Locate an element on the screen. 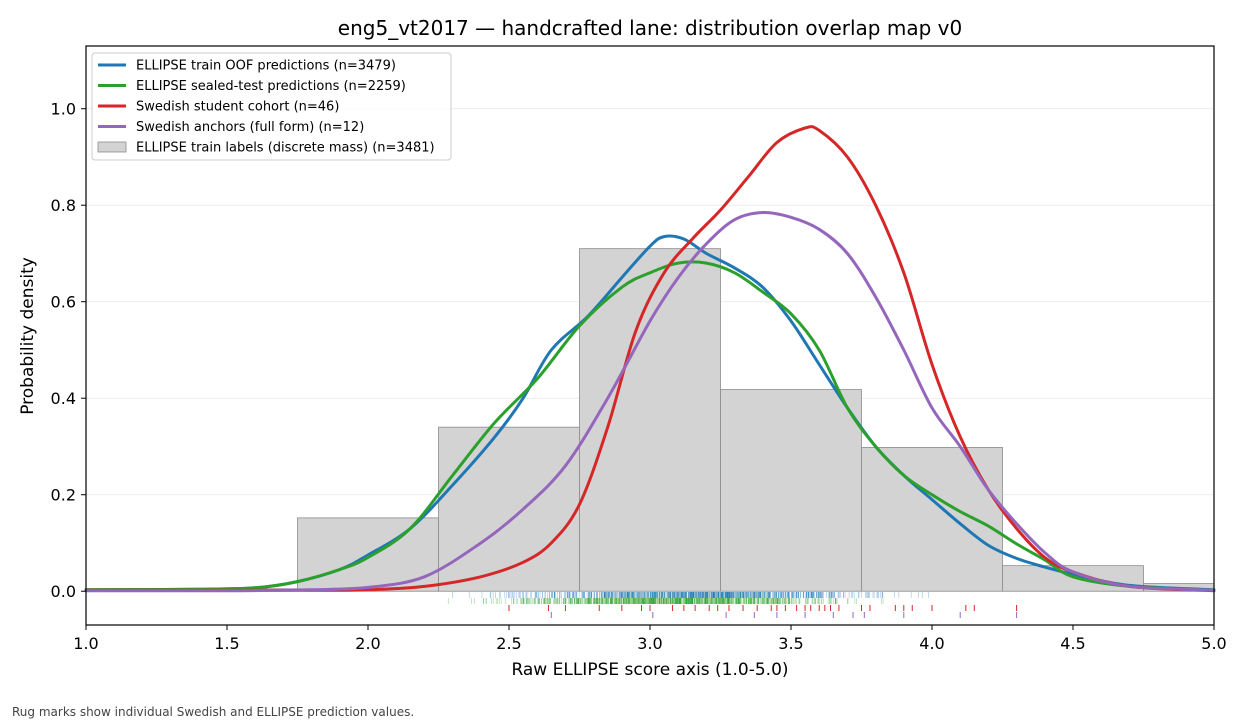 The image size is (1248, 728). legend-label: ELLIPSE train OOF predictions (n=3479) is located at coordinates (266, 66).